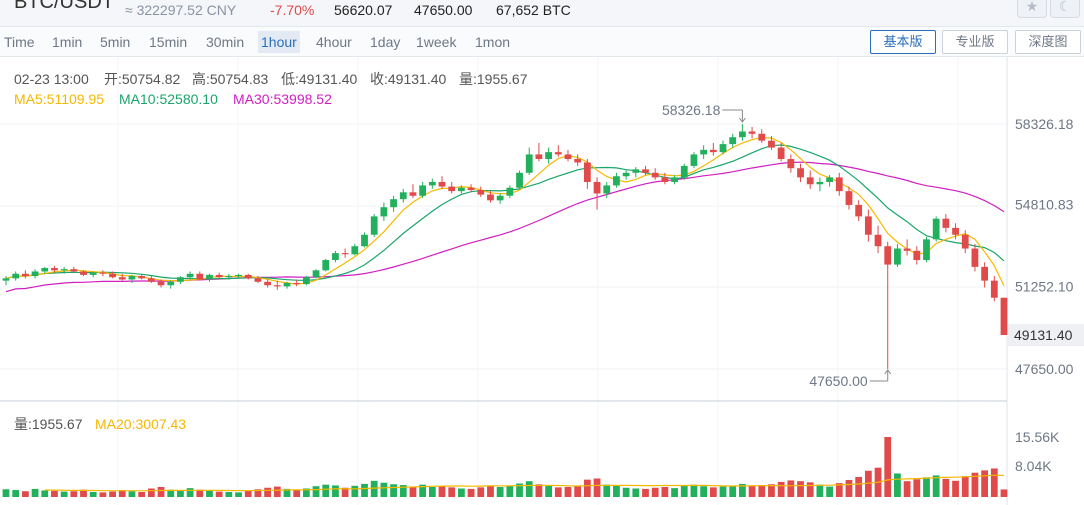 Image resolution: width=1084 pixels, height=505 pixels. I want to click on tab-interval-1day: 1day, so click(385, 42).